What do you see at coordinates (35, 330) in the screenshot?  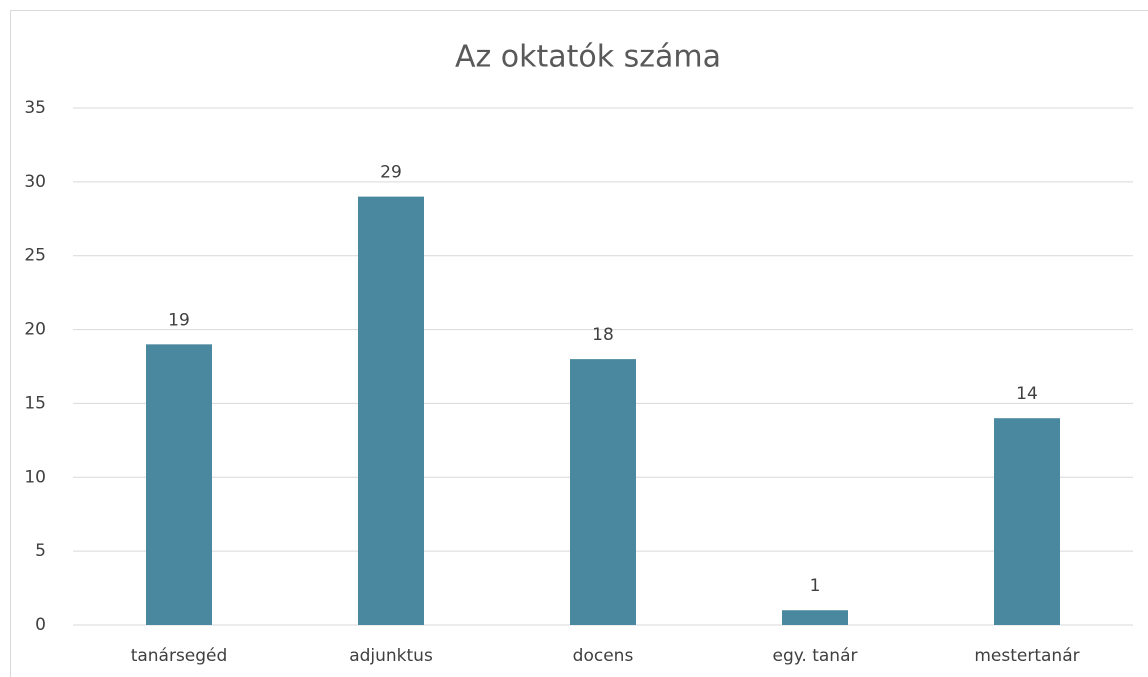 I see `y-tick-label: 20` at bounding box center [35, 330].